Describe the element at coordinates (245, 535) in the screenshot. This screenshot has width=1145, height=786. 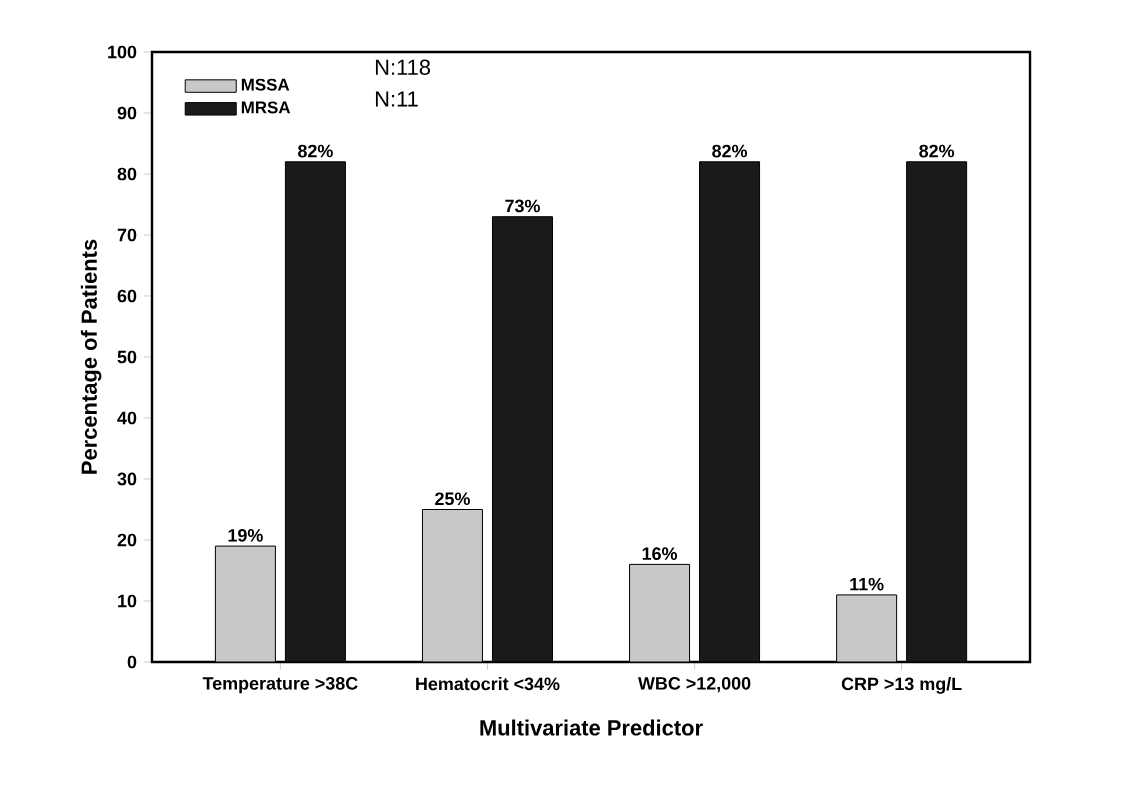
I see `data-label: 19%` at that location.